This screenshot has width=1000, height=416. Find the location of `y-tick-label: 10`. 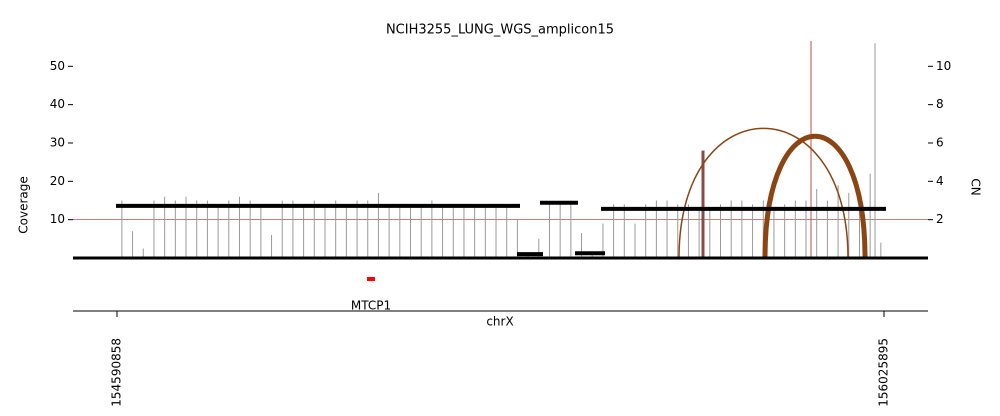

y-tick-label: 10 is located at coordinates (57, 219).